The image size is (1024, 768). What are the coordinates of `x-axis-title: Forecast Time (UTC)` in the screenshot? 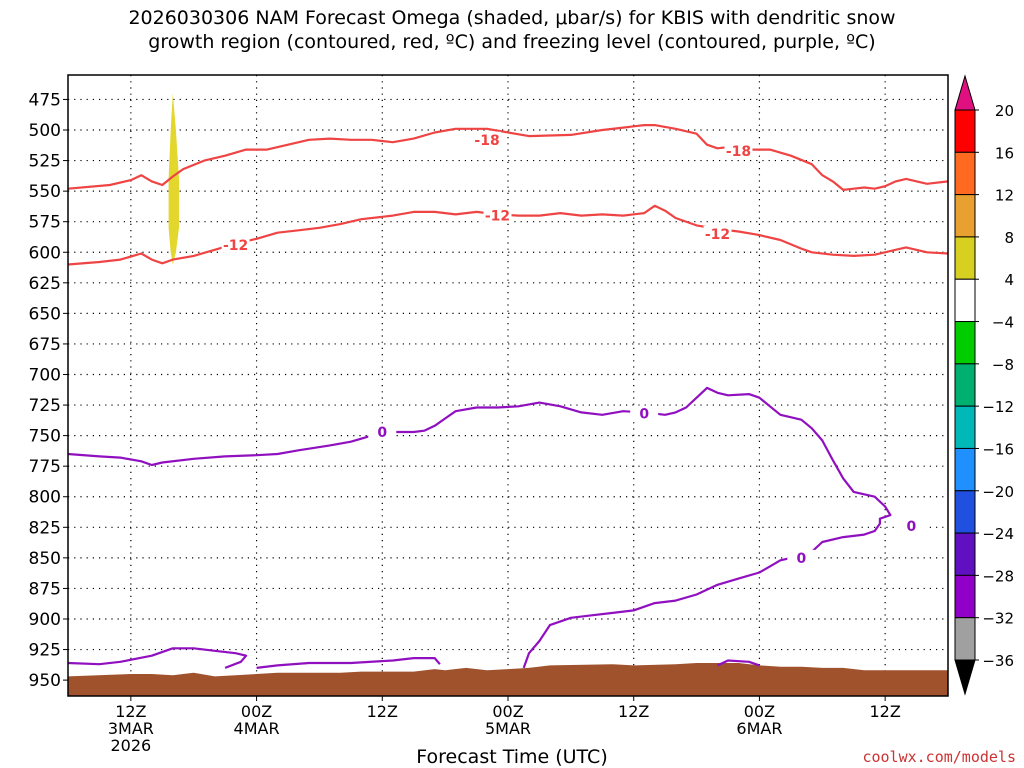 It's located at (512, 757).